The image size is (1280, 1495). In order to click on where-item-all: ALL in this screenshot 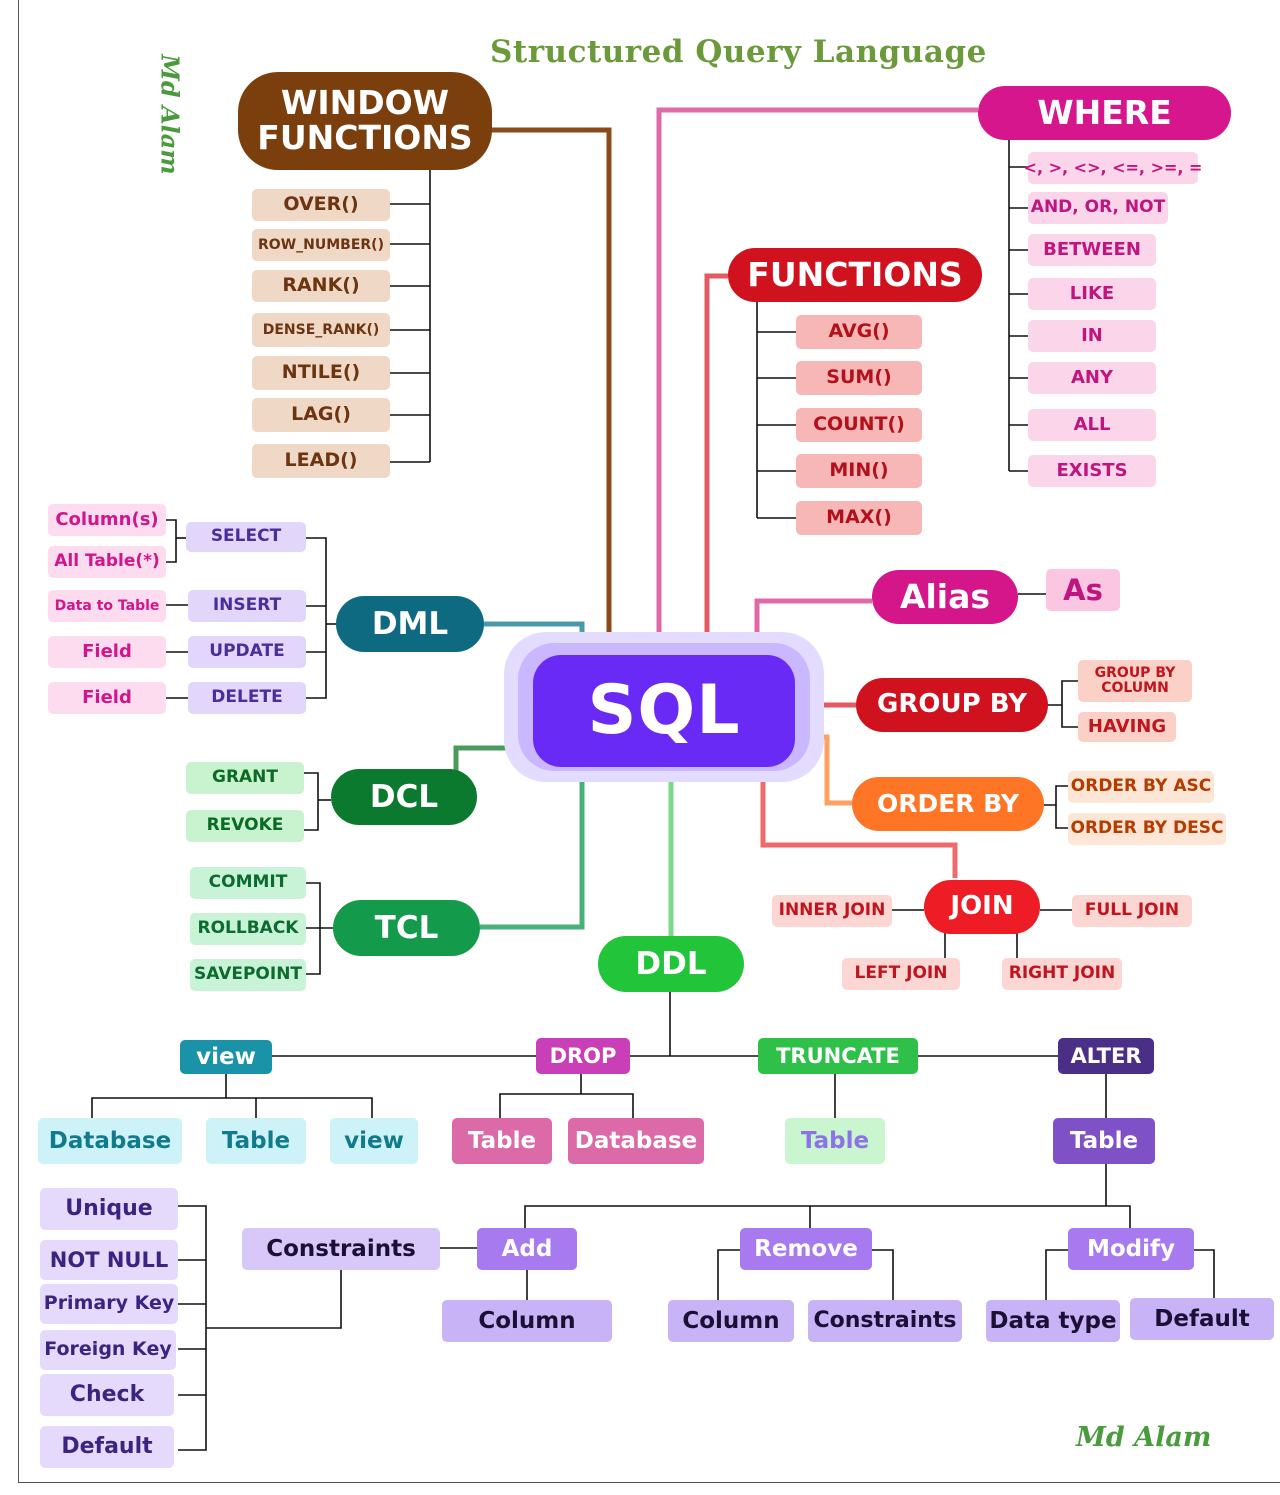, I will do `click(1092, 425)`.